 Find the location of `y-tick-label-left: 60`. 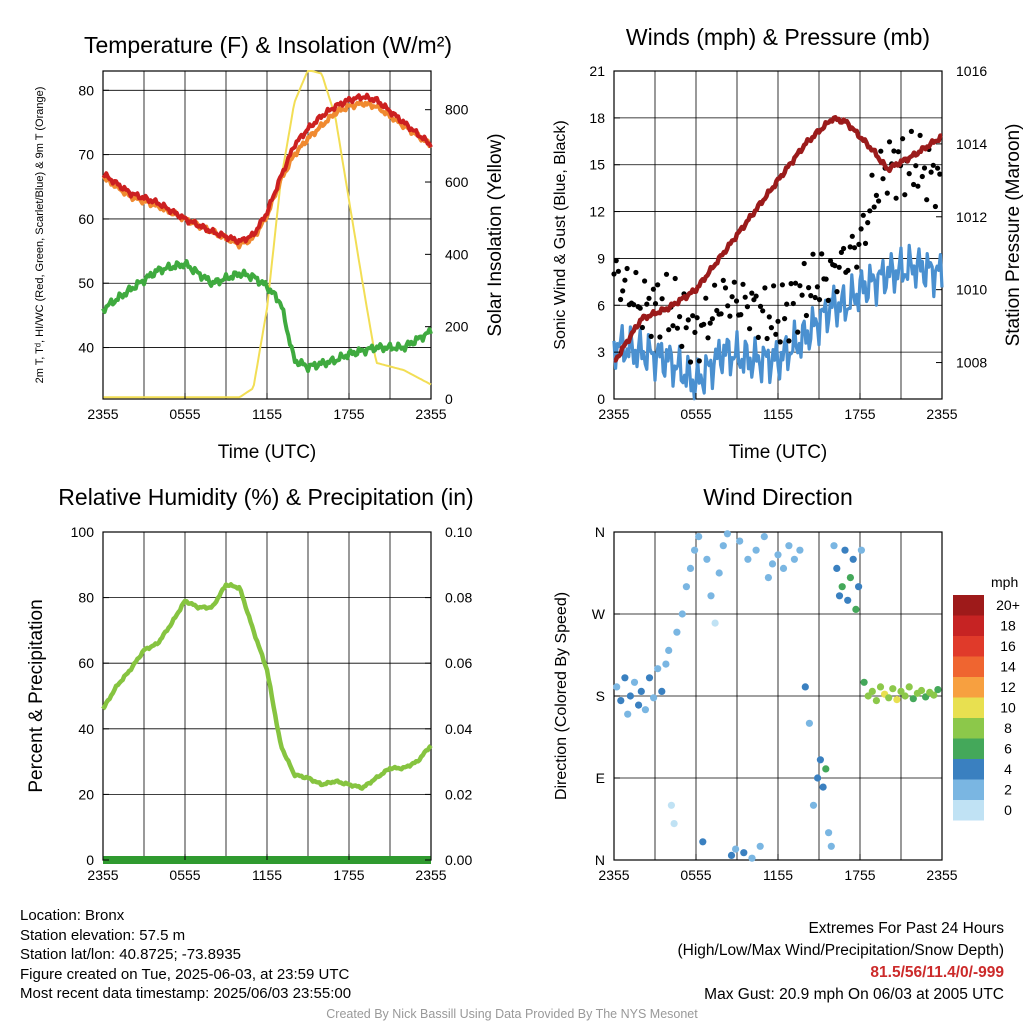

y-tick-label-left: 60 is located at coordinates (86, 663).